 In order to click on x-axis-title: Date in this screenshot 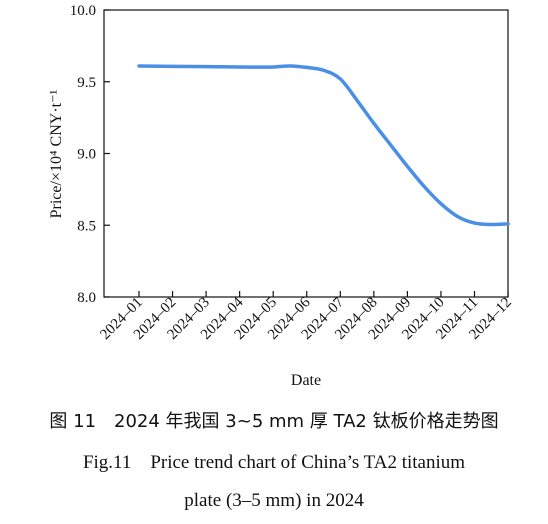, I will do `click(306, 380)`.